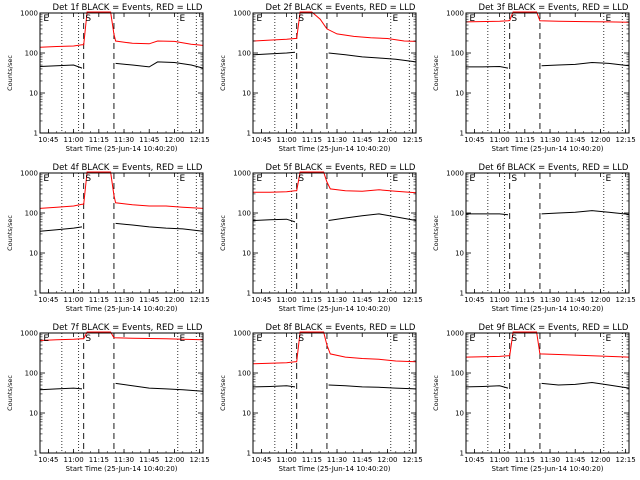 This screenshot has width=640, height=480. Describe the element at coordinates (341, 168) in the screenshot. I see `chart-title: Det 5f BLACK = Events, RED = LLD` at that location.